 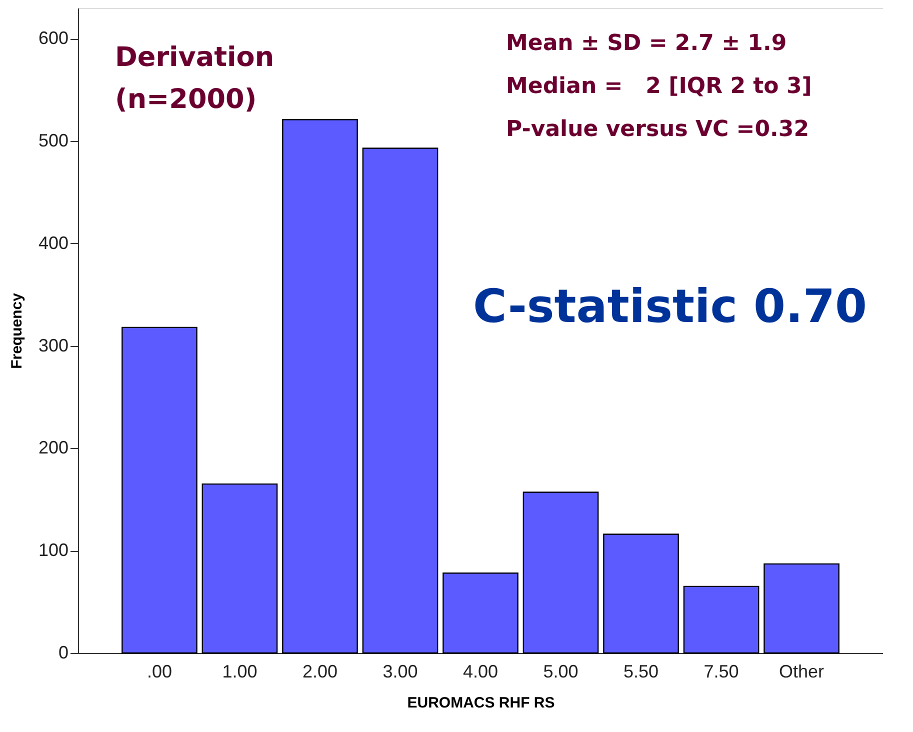 What do you see at coordinates (17, 330) in the screenshot?
I see `y-axis-title: Frequency` at bounding box center [17, 330].